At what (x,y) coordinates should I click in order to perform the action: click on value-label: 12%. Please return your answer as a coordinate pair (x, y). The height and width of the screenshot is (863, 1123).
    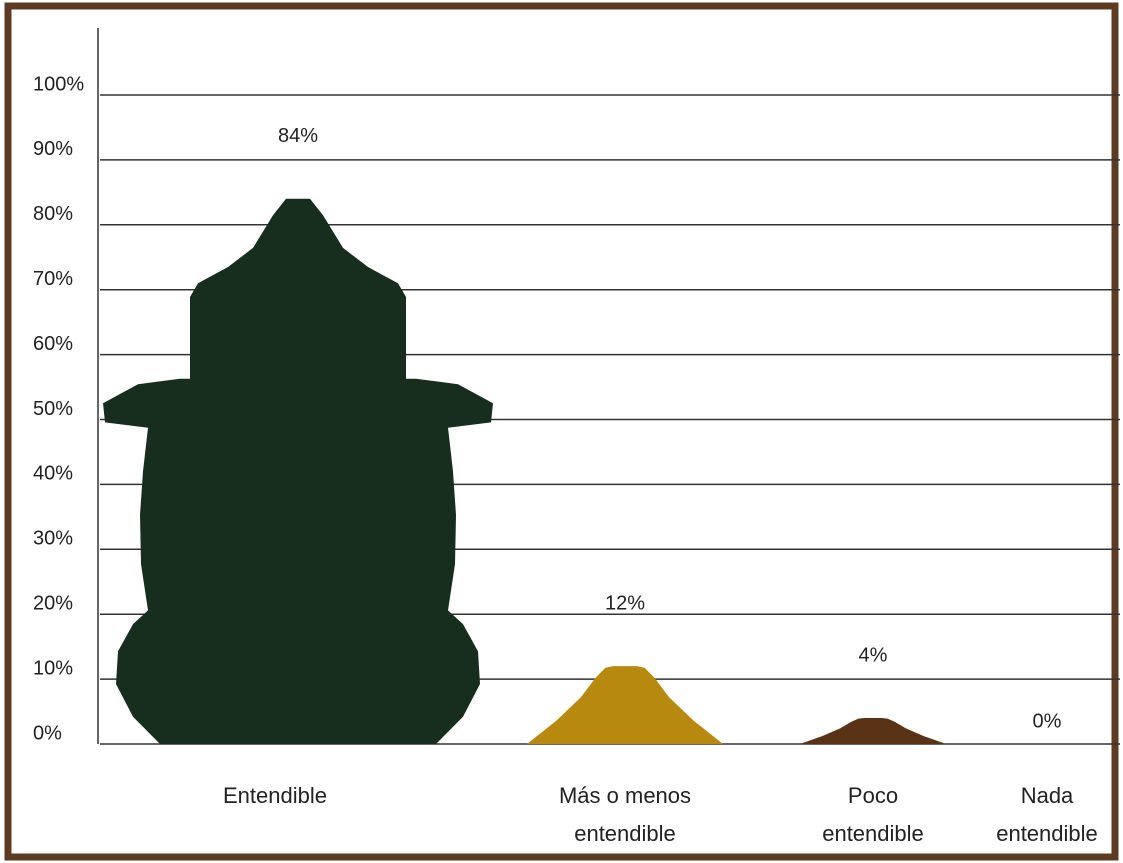
    Looking at the image, I should click on (625, 603).